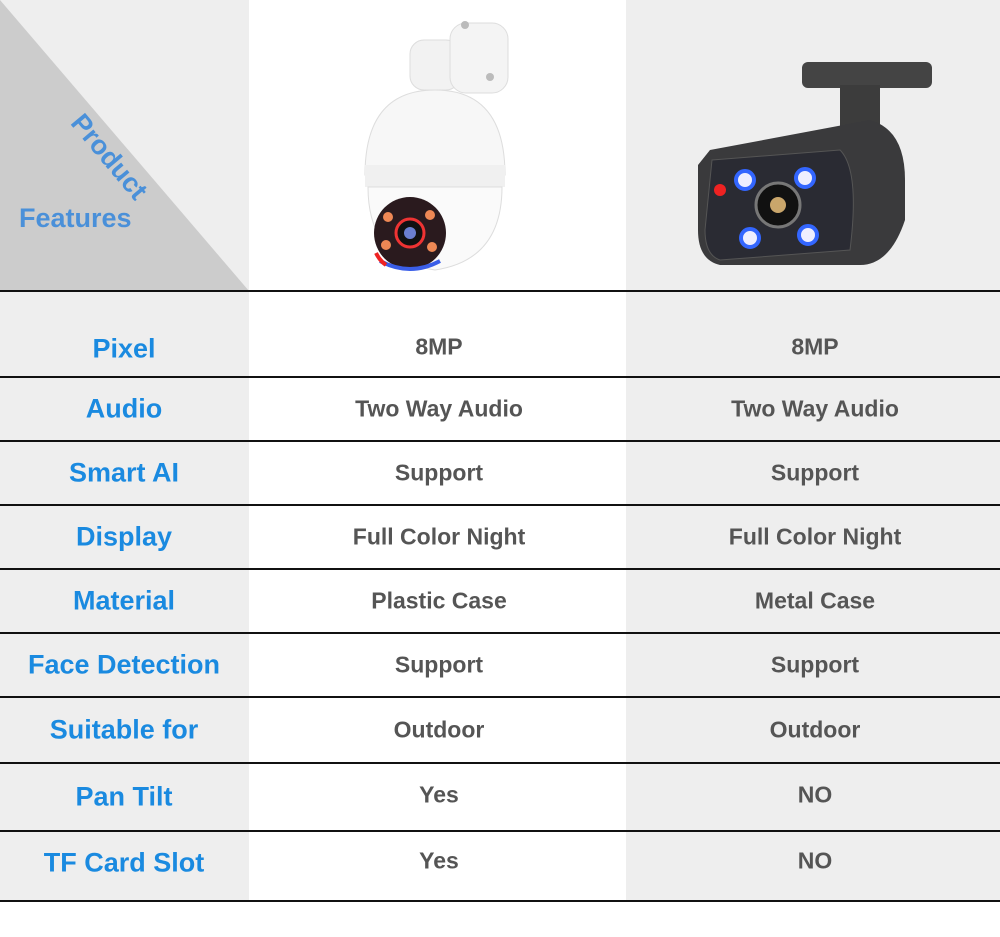 This screenshot has width=1000, height=937. I want to click on feature-label: Pan Tilt, so click(124, 796).